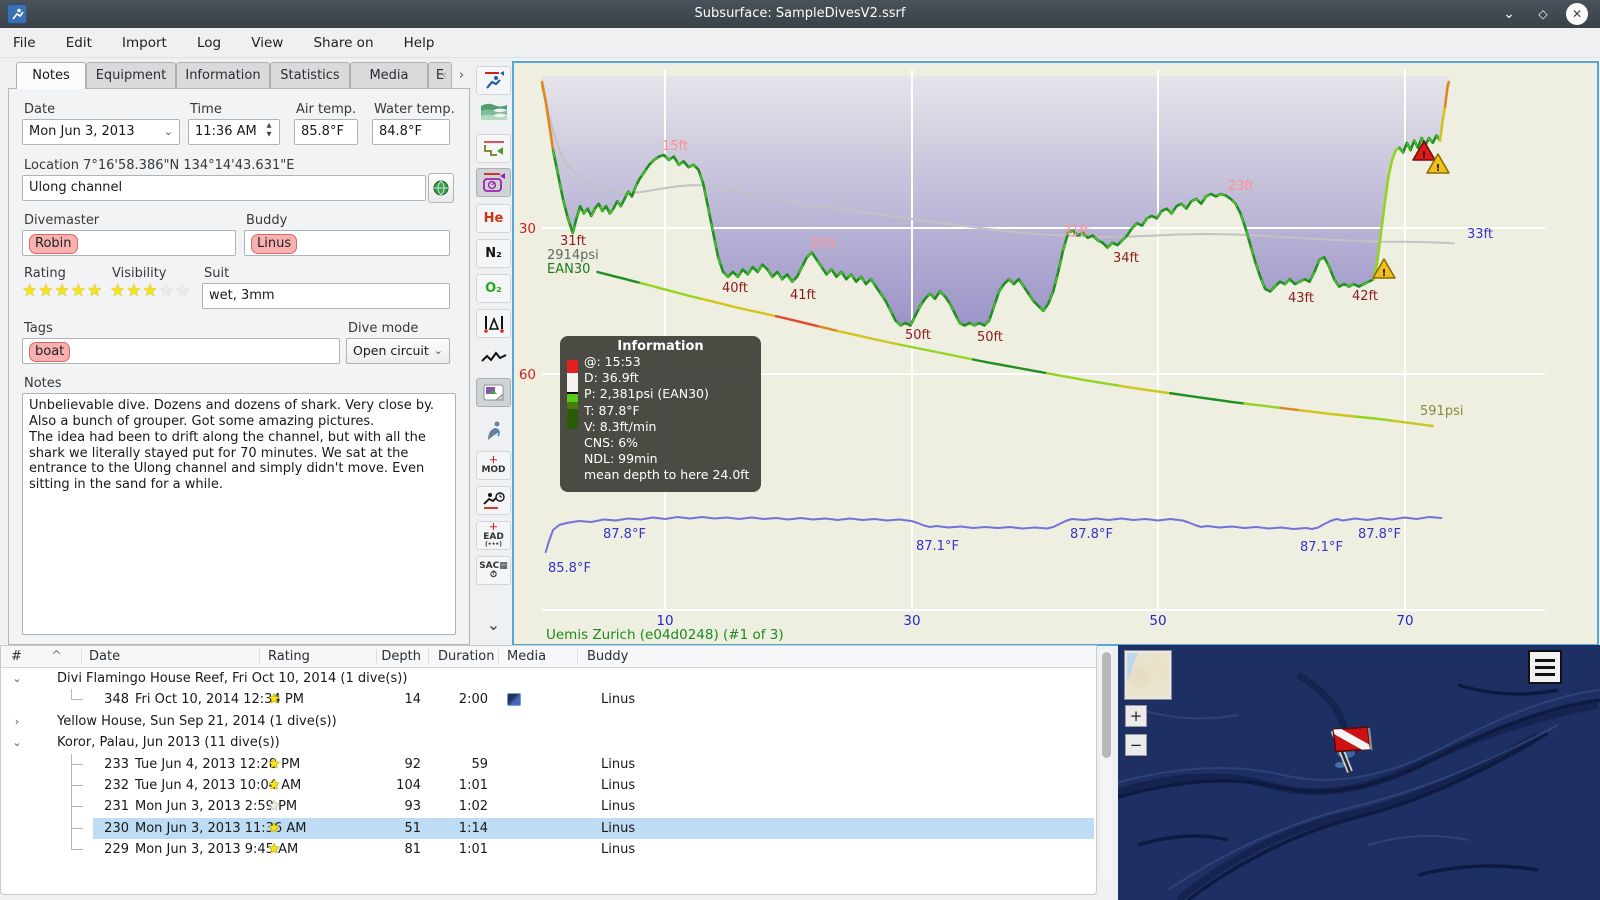  Describe the element at coordinates (1106, 765) in the screenshot. I see `dive-list-vscrollbar` at that location.